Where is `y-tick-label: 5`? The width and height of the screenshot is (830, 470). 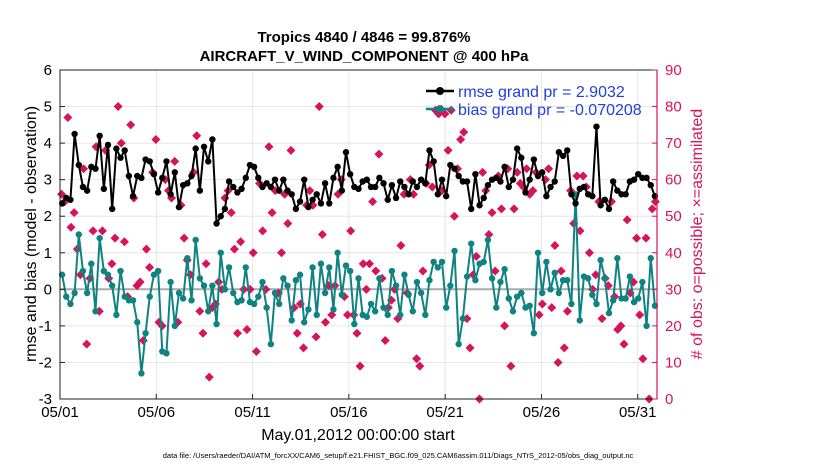 y-tick-label: 5 is located at coordinates (48, 107).